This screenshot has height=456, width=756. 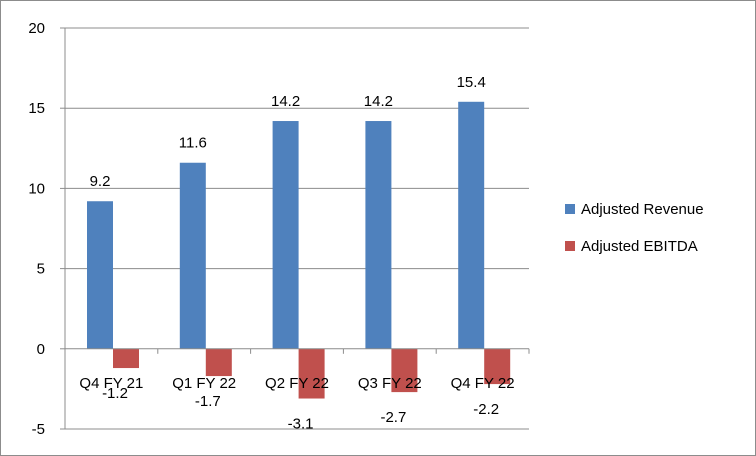 What do you see at coordinates (642, 209) in the screenshot?
I see `legend-label-revenue: Adjusted Revenue` at bounding box center [642, 209].